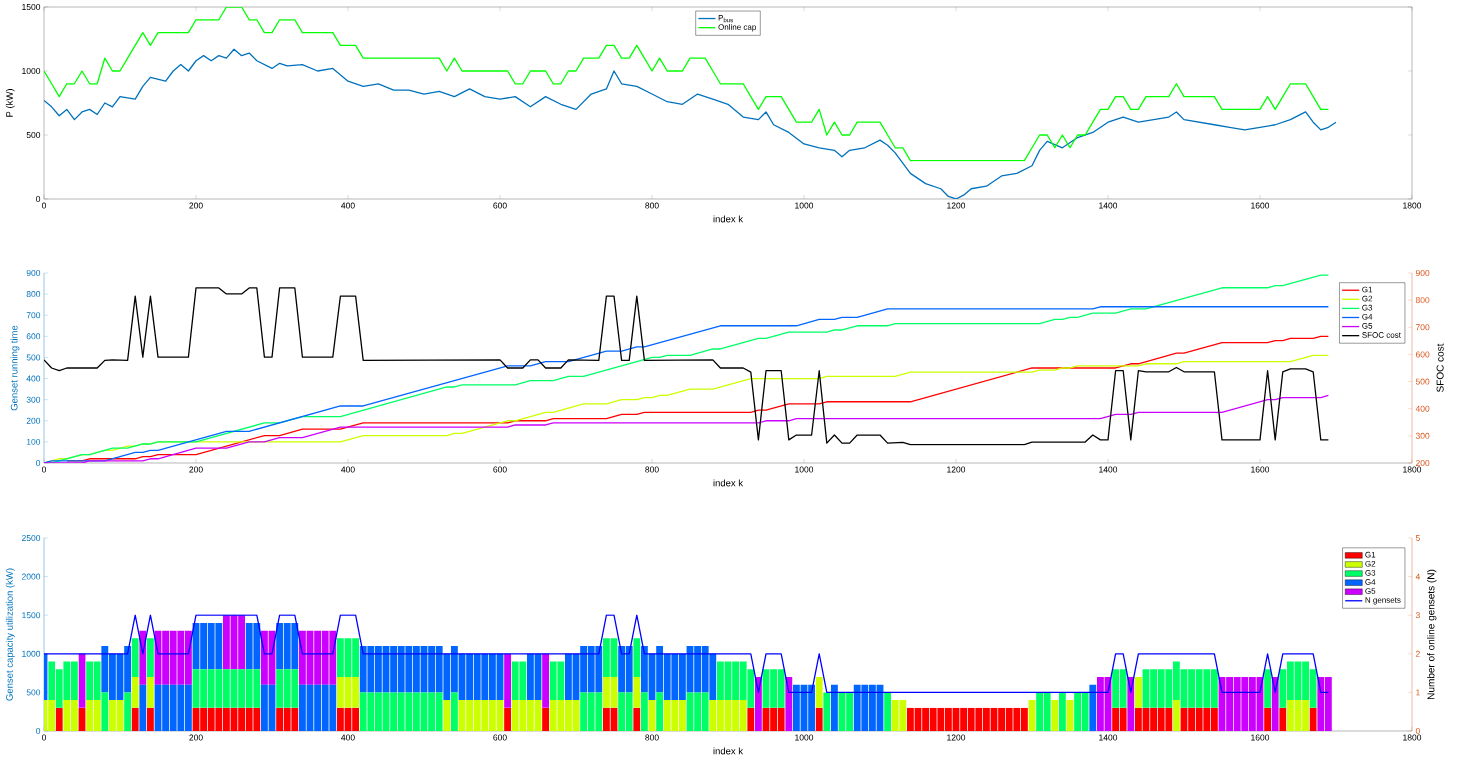 The height and width of the screenshot is (763, 1460). Describe the element at coordinates (1418, 576) in the screenshot. I see `y2-tick-label: 4` at that location.